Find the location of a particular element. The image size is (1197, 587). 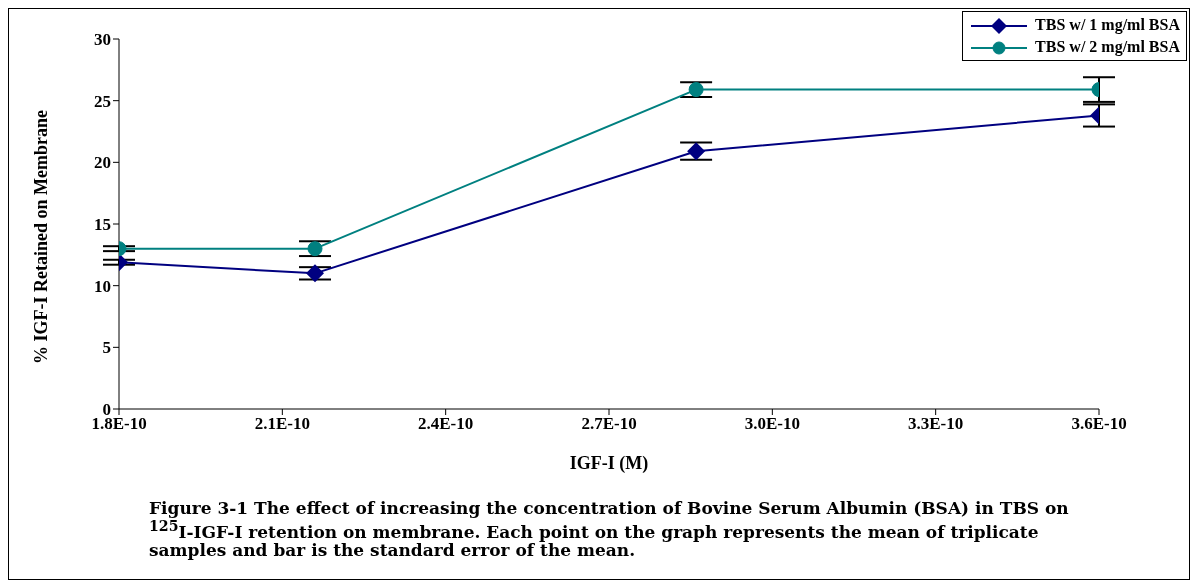

y-tick-label: 30 is located at coordinates (102, 40).